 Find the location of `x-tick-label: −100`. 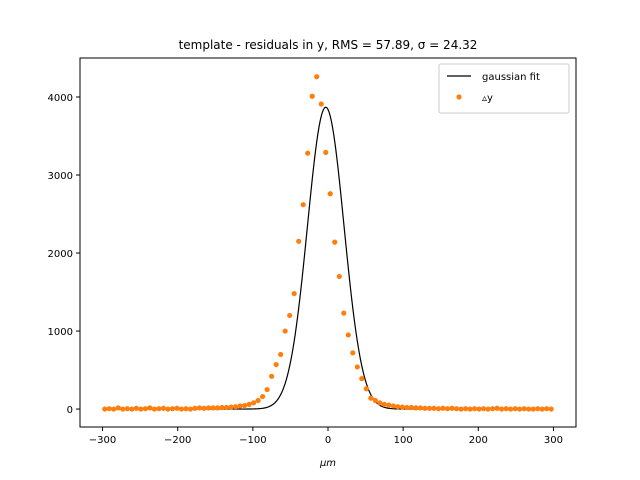

x-tick-label: −100 is located at coordinates (252, 440).